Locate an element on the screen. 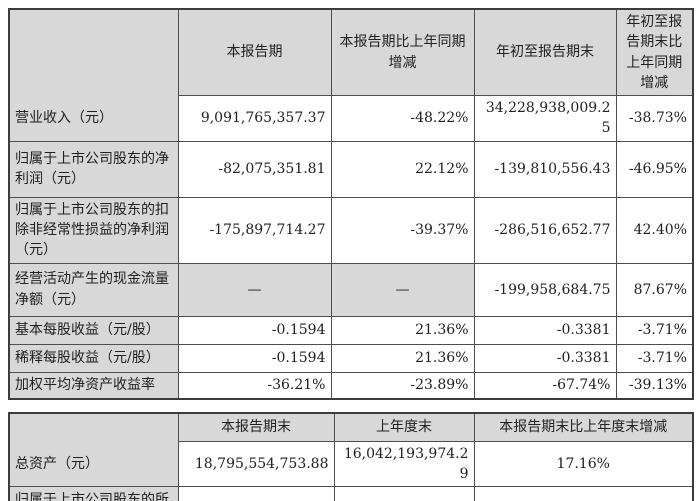 The image size is (700, 501). column-header-period-end-change: 本报告期末比上年度末增减 is located at coordinates (583, 427).